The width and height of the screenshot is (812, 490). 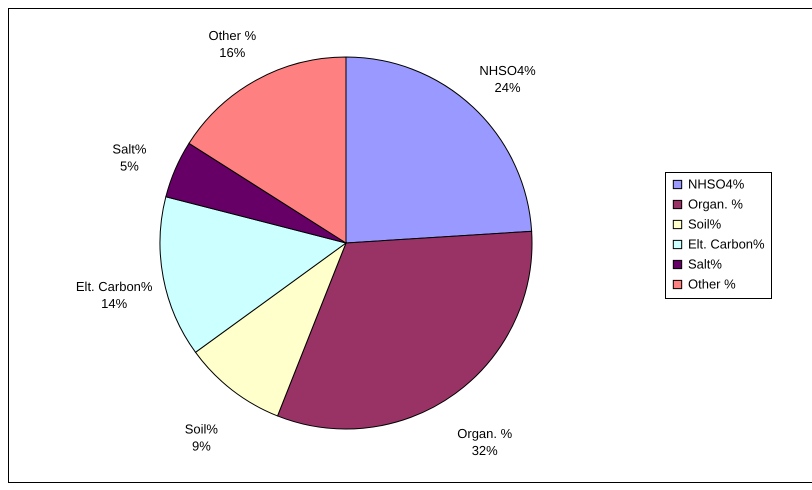 I want to click on legend-label: Soil%, so click(x=705, y=224).